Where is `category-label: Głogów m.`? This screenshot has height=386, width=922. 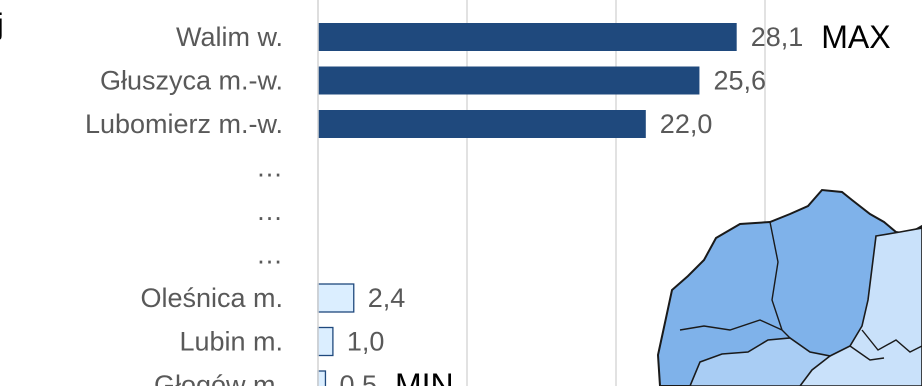 category-label: Głogów m. is located at coordinates (218, 378).